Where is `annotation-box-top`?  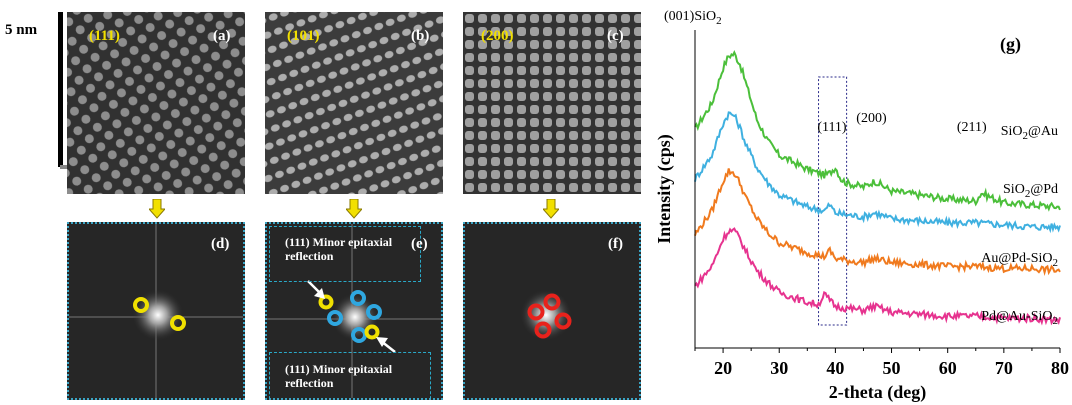
annotation-box-top is located at coordinates (345, 254).